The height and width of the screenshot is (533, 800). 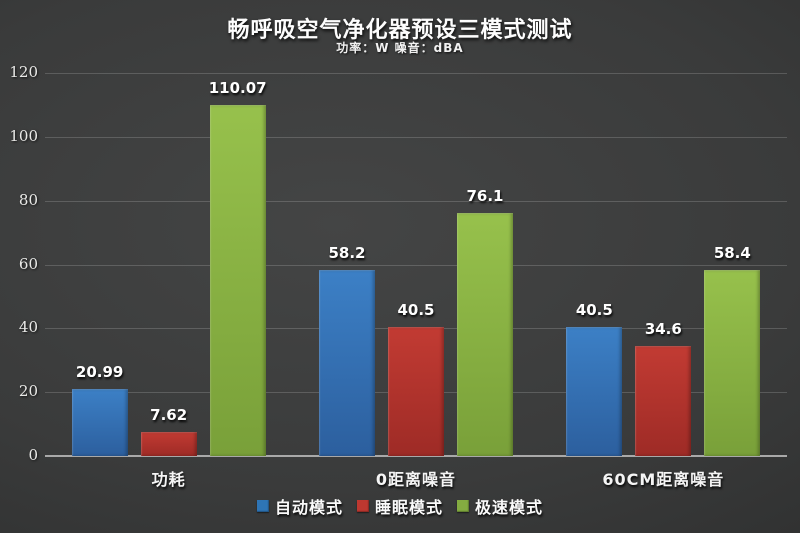 I want to click on bar-睡眠模式-功耗, so click(x=168, y=443).